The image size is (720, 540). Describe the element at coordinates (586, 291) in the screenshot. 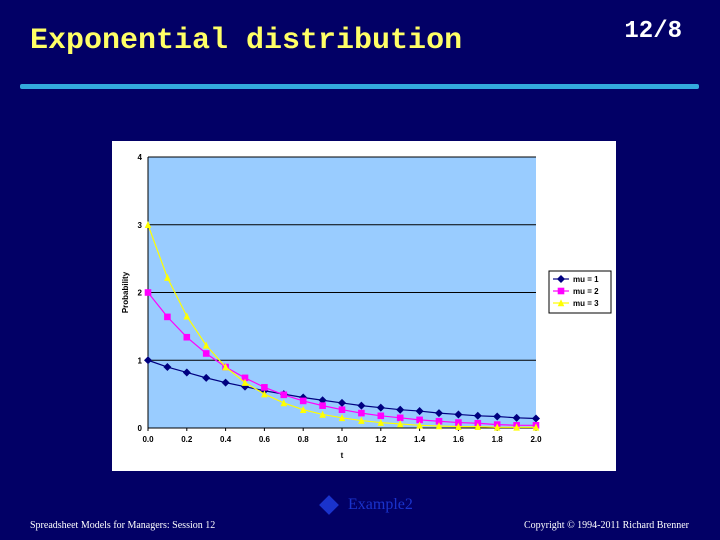

I see `legend-label: mu = 2` at that location.